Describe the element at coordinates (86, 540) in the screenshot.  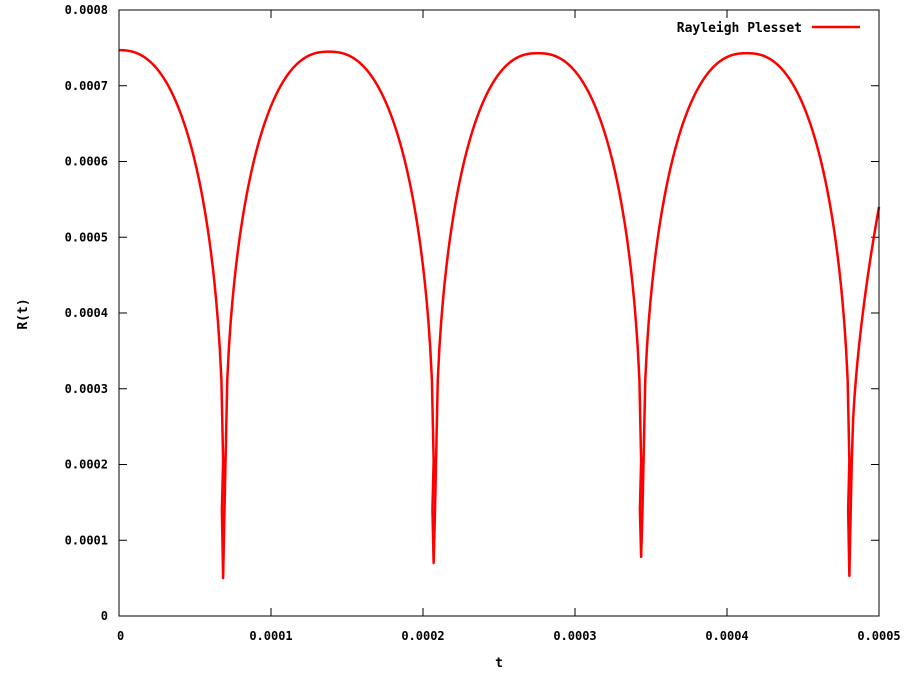
I see `y-tick-label: 0.0001` at that location.